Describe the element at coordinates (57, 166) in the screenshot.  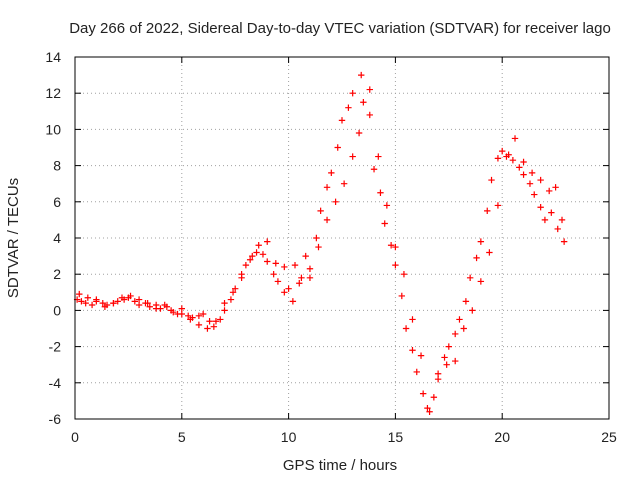
I see `y-tick-label: 8` at that location.